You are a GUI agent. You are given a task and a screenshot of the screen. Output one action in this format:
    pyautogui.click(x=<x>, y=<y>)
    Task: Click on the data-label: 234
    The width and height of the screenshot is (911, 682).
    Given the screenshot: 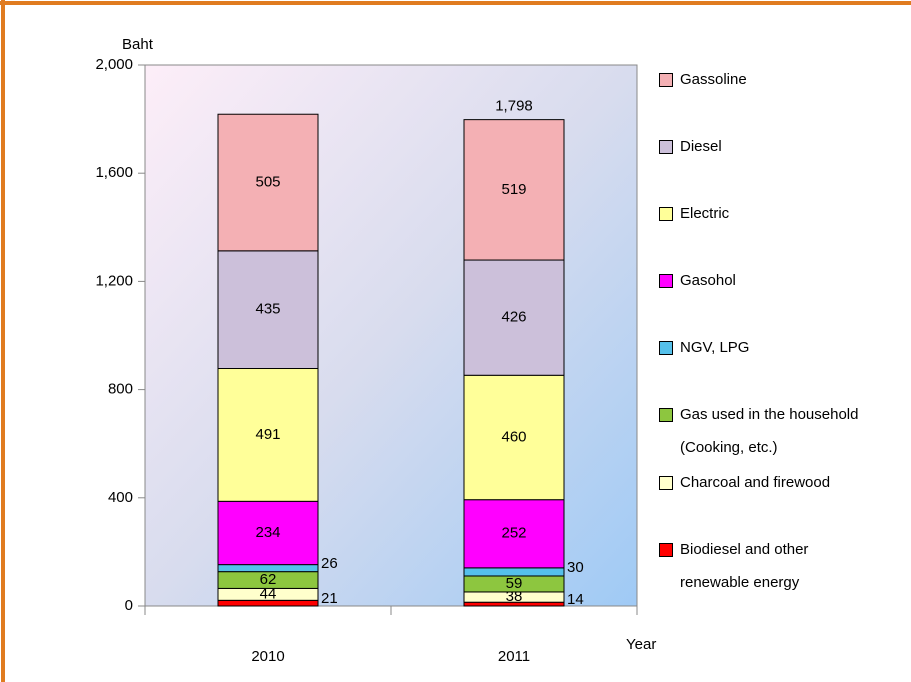 What is the action you would take?
    pyautogui.click(x=267, y=532)
    